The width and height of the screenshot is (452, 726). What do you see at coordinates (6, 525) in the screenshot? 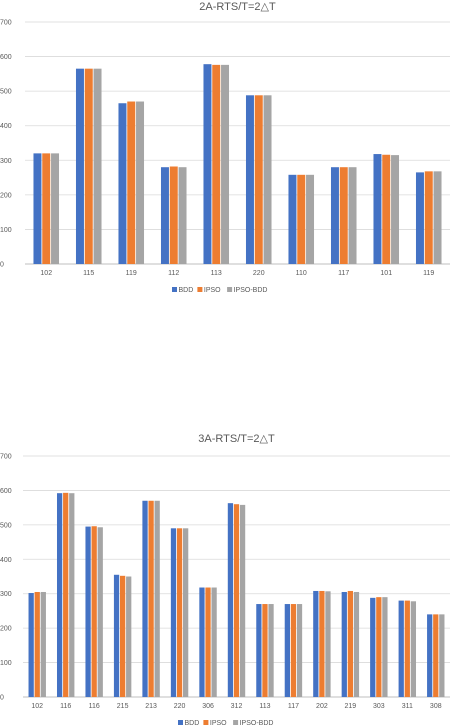
I see `y-tick-label: 500` at bounding box center [6, 525].